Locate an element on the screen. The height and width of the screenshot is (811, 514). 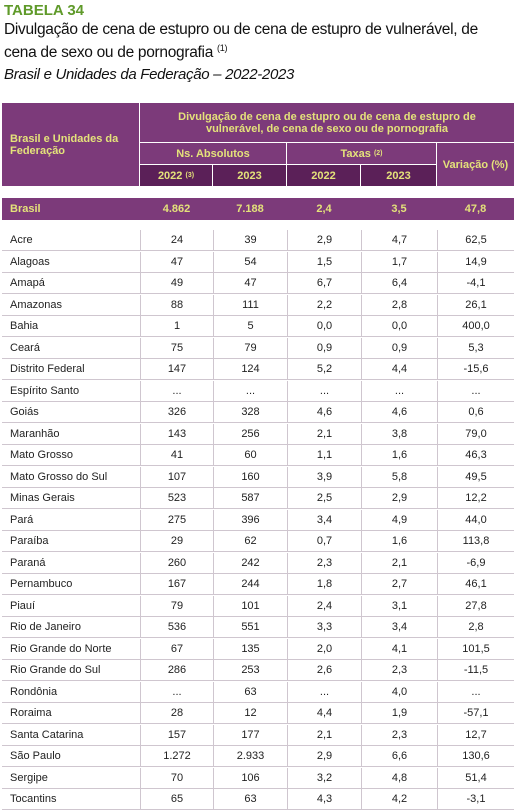
cell-value: 49,5 is located at coordinates (475, 476).